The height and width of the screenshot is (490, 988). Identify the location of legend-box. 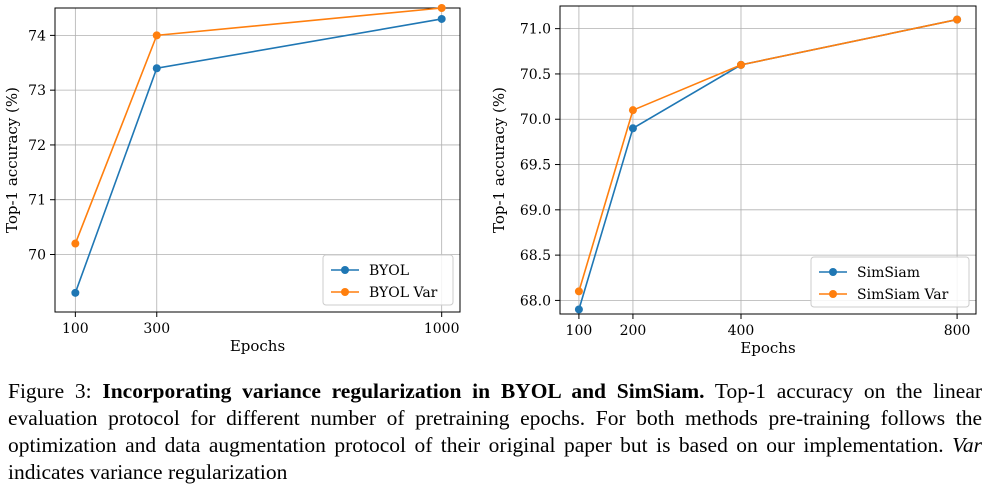
(890, 282).